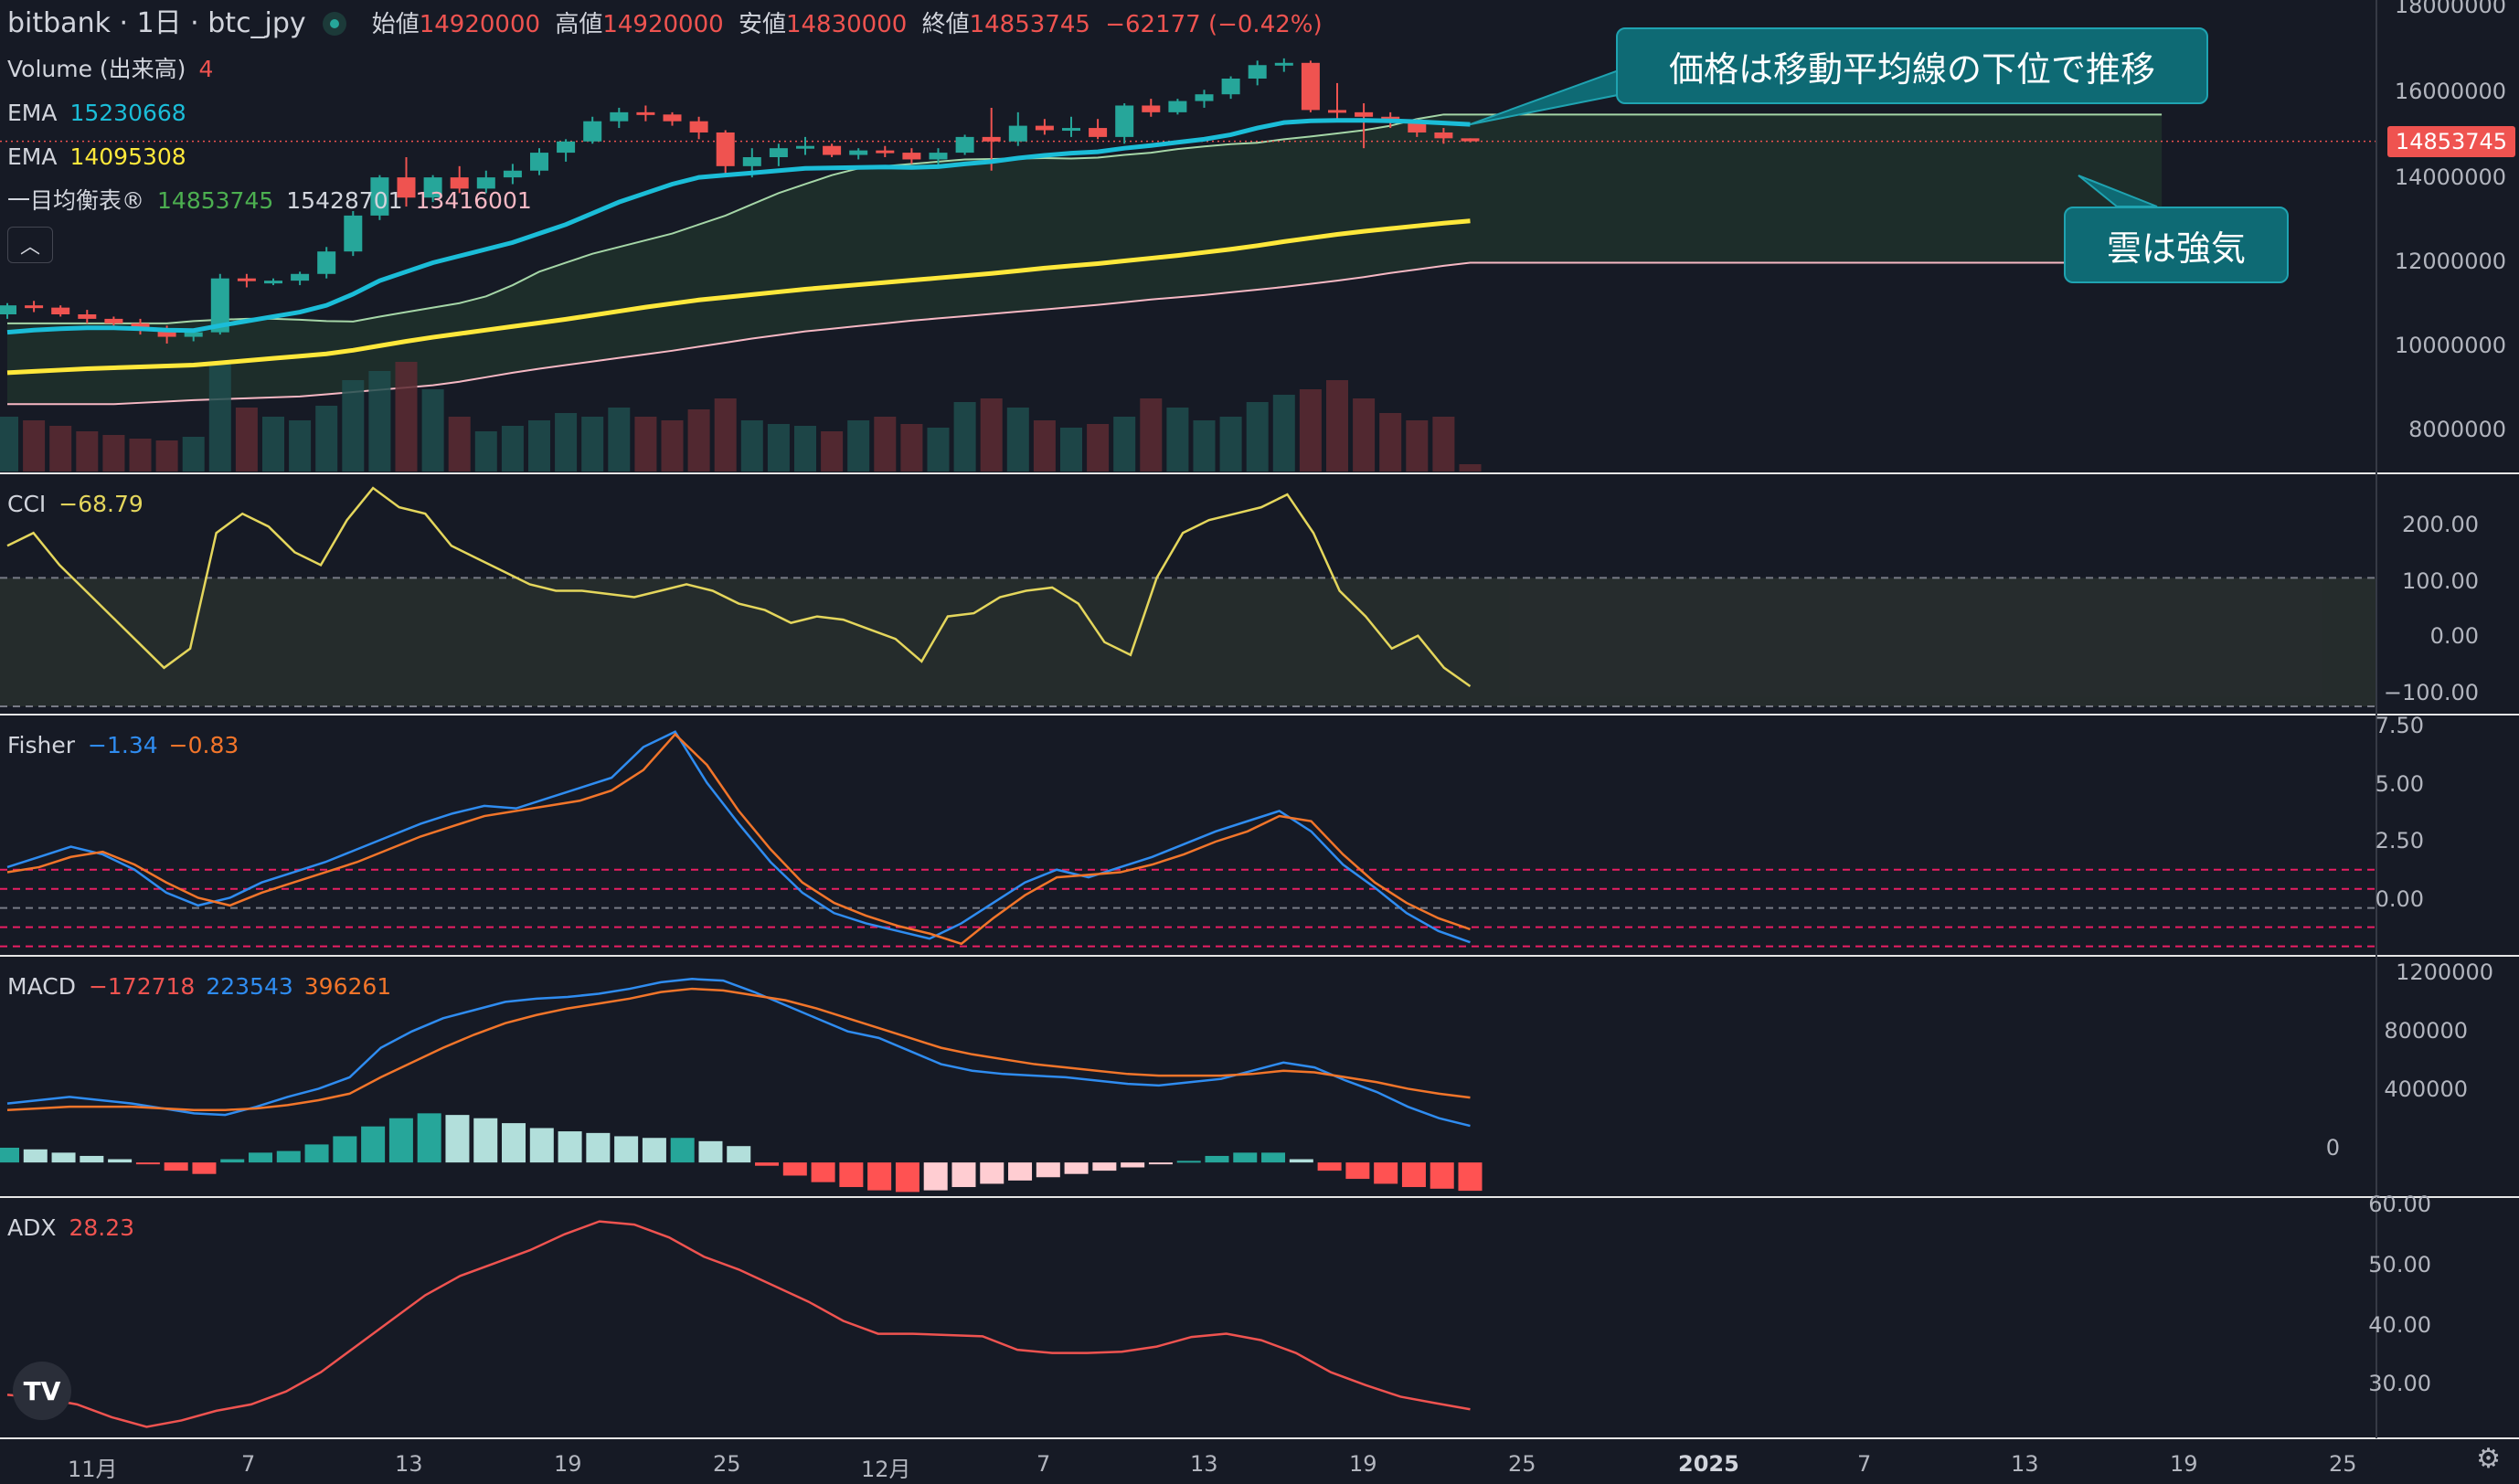  I want to click on callout-cloud-bullish: 雲は強気, so click(2176, 245).